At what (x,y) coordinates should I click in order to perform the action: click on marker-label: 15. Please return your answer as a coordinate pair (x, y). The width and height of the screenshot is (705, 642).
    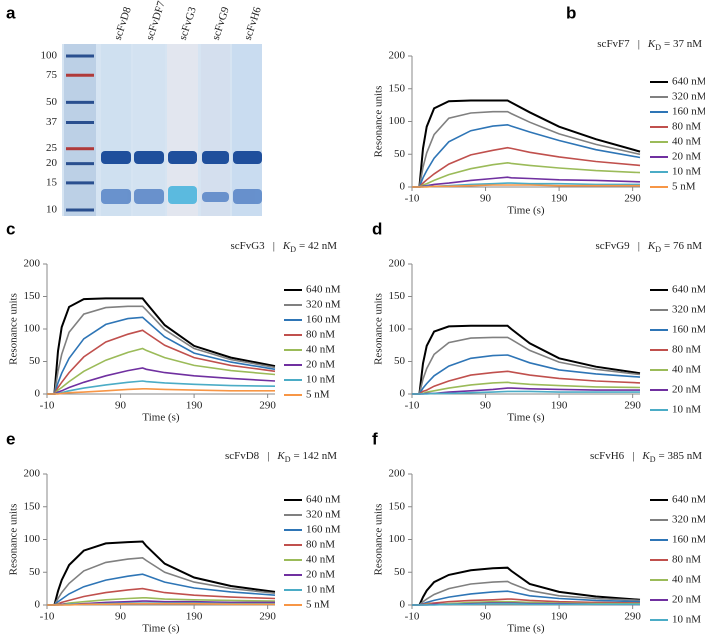
    Looking at the image, I should click on (52, 182).